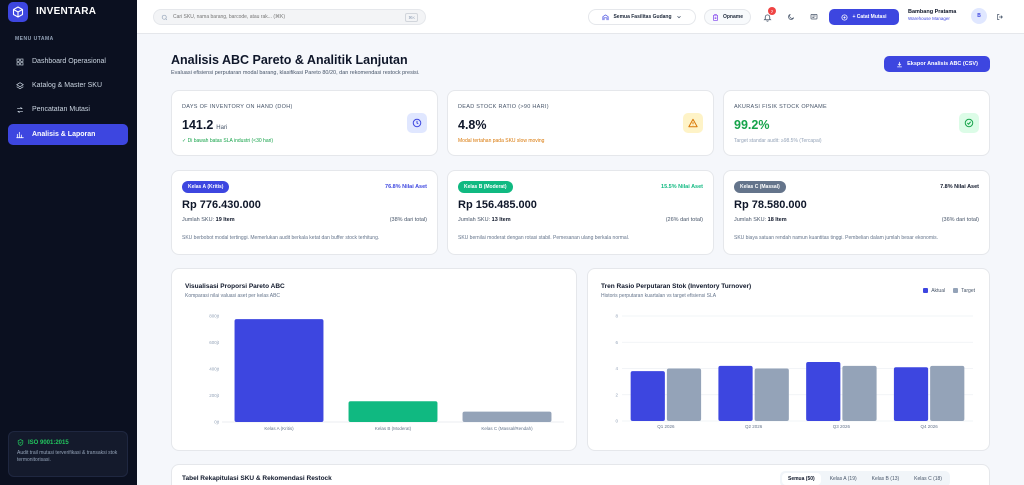 The image size is (1024, 485). Describe the element at coordinates (68, 61) in the screenshot. I see `sidebar-item-dashboard: Dashboard Operasional` at that location.